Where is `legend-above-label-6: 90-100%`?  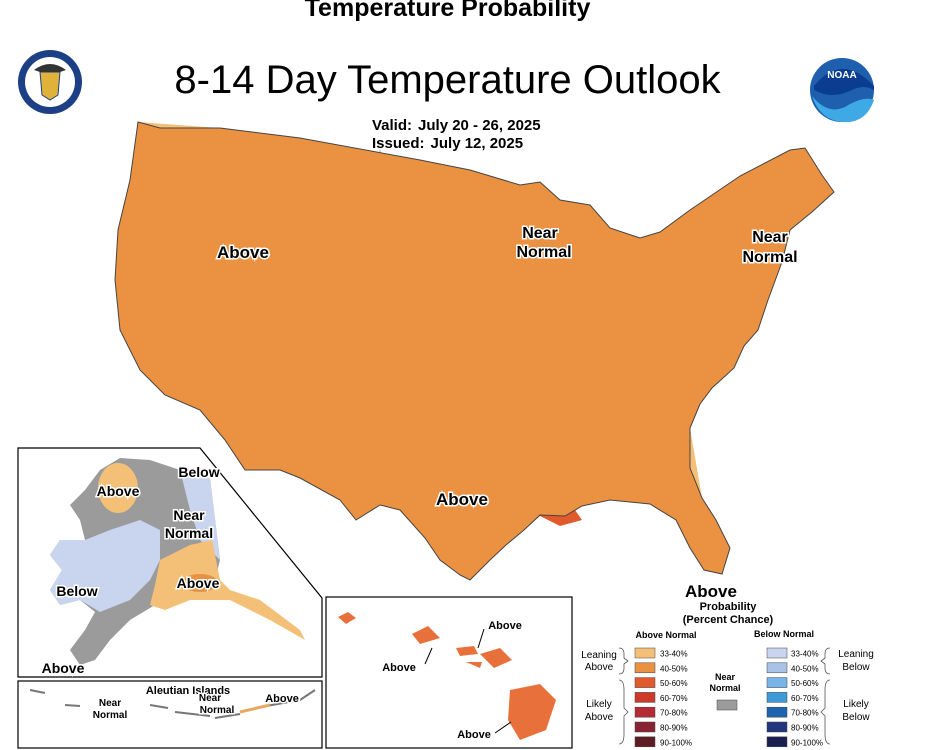
legend-above-label-6: 90-100% is located at coordinates (676, 742).